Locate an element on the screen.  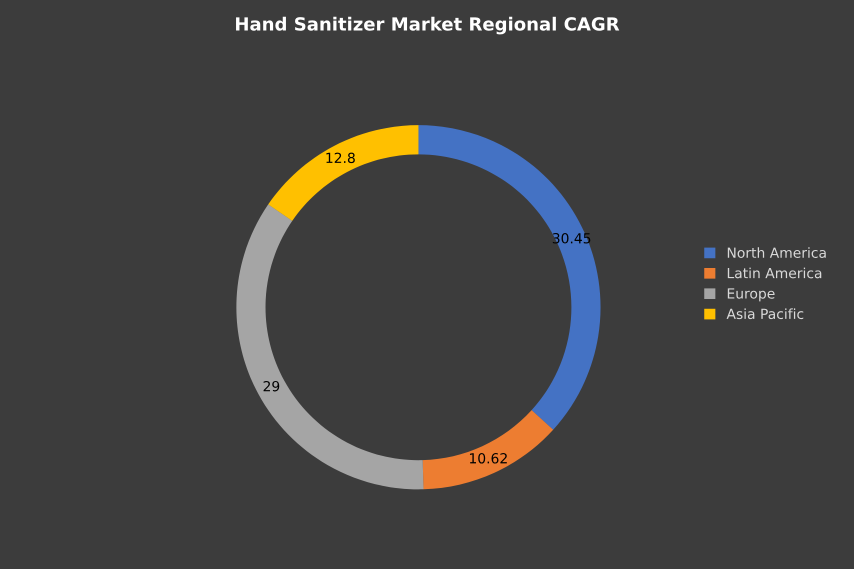
chart-title: Hand Sanitizer Market Regional CAGR is located at coordinates (428, 25).